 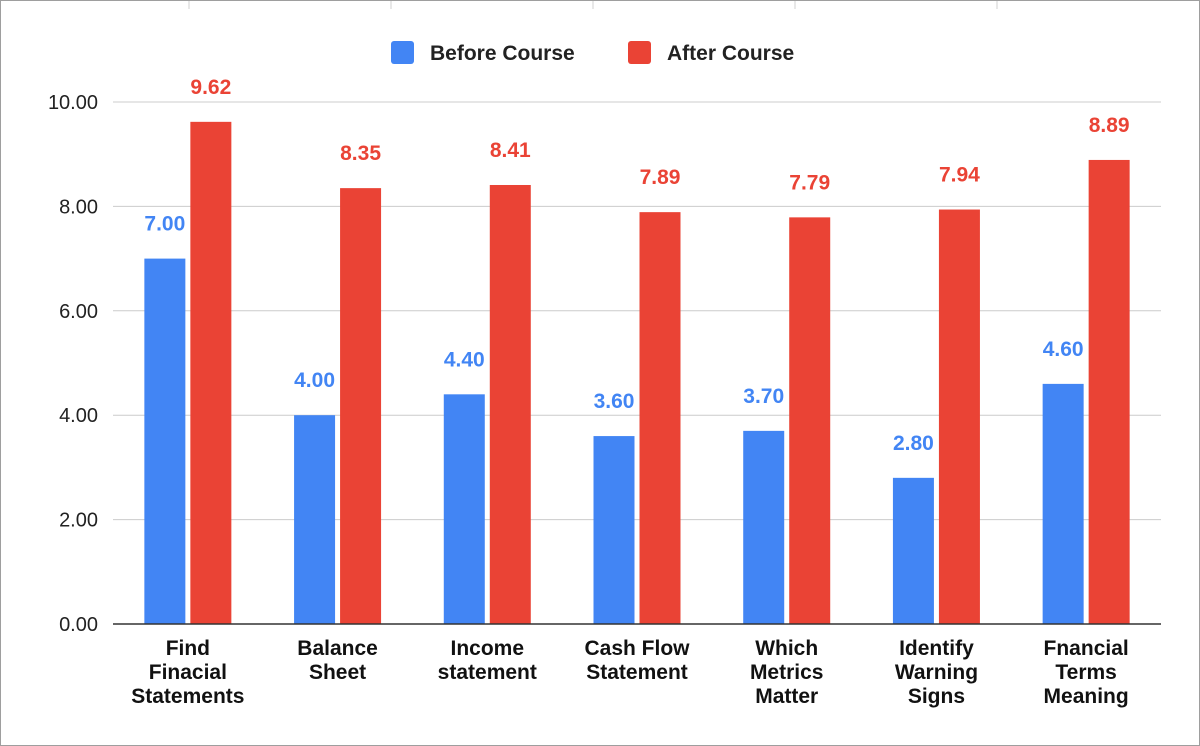 I want to click on x-category-label: Fnancial Terms Meaning, so click(x=1086, y=672).